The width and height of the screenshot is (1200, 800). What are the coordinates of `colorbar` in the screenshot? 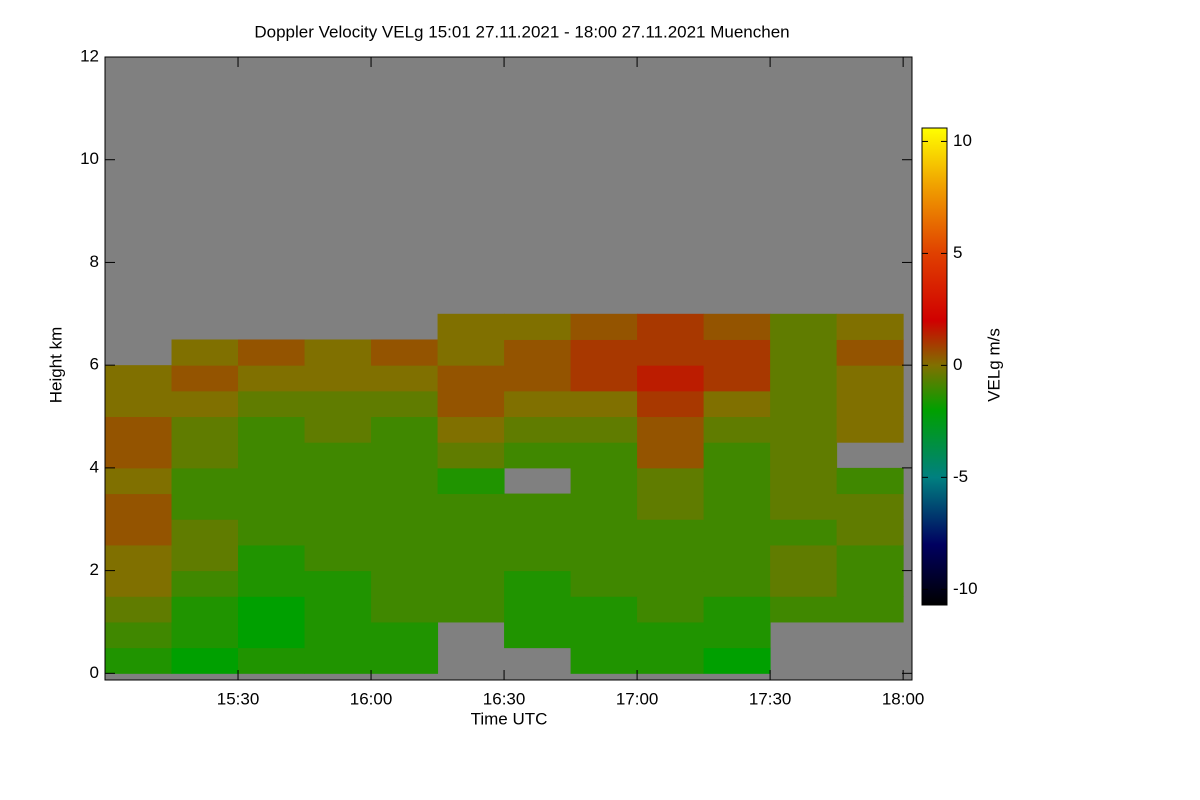 It's located at (934, 366).